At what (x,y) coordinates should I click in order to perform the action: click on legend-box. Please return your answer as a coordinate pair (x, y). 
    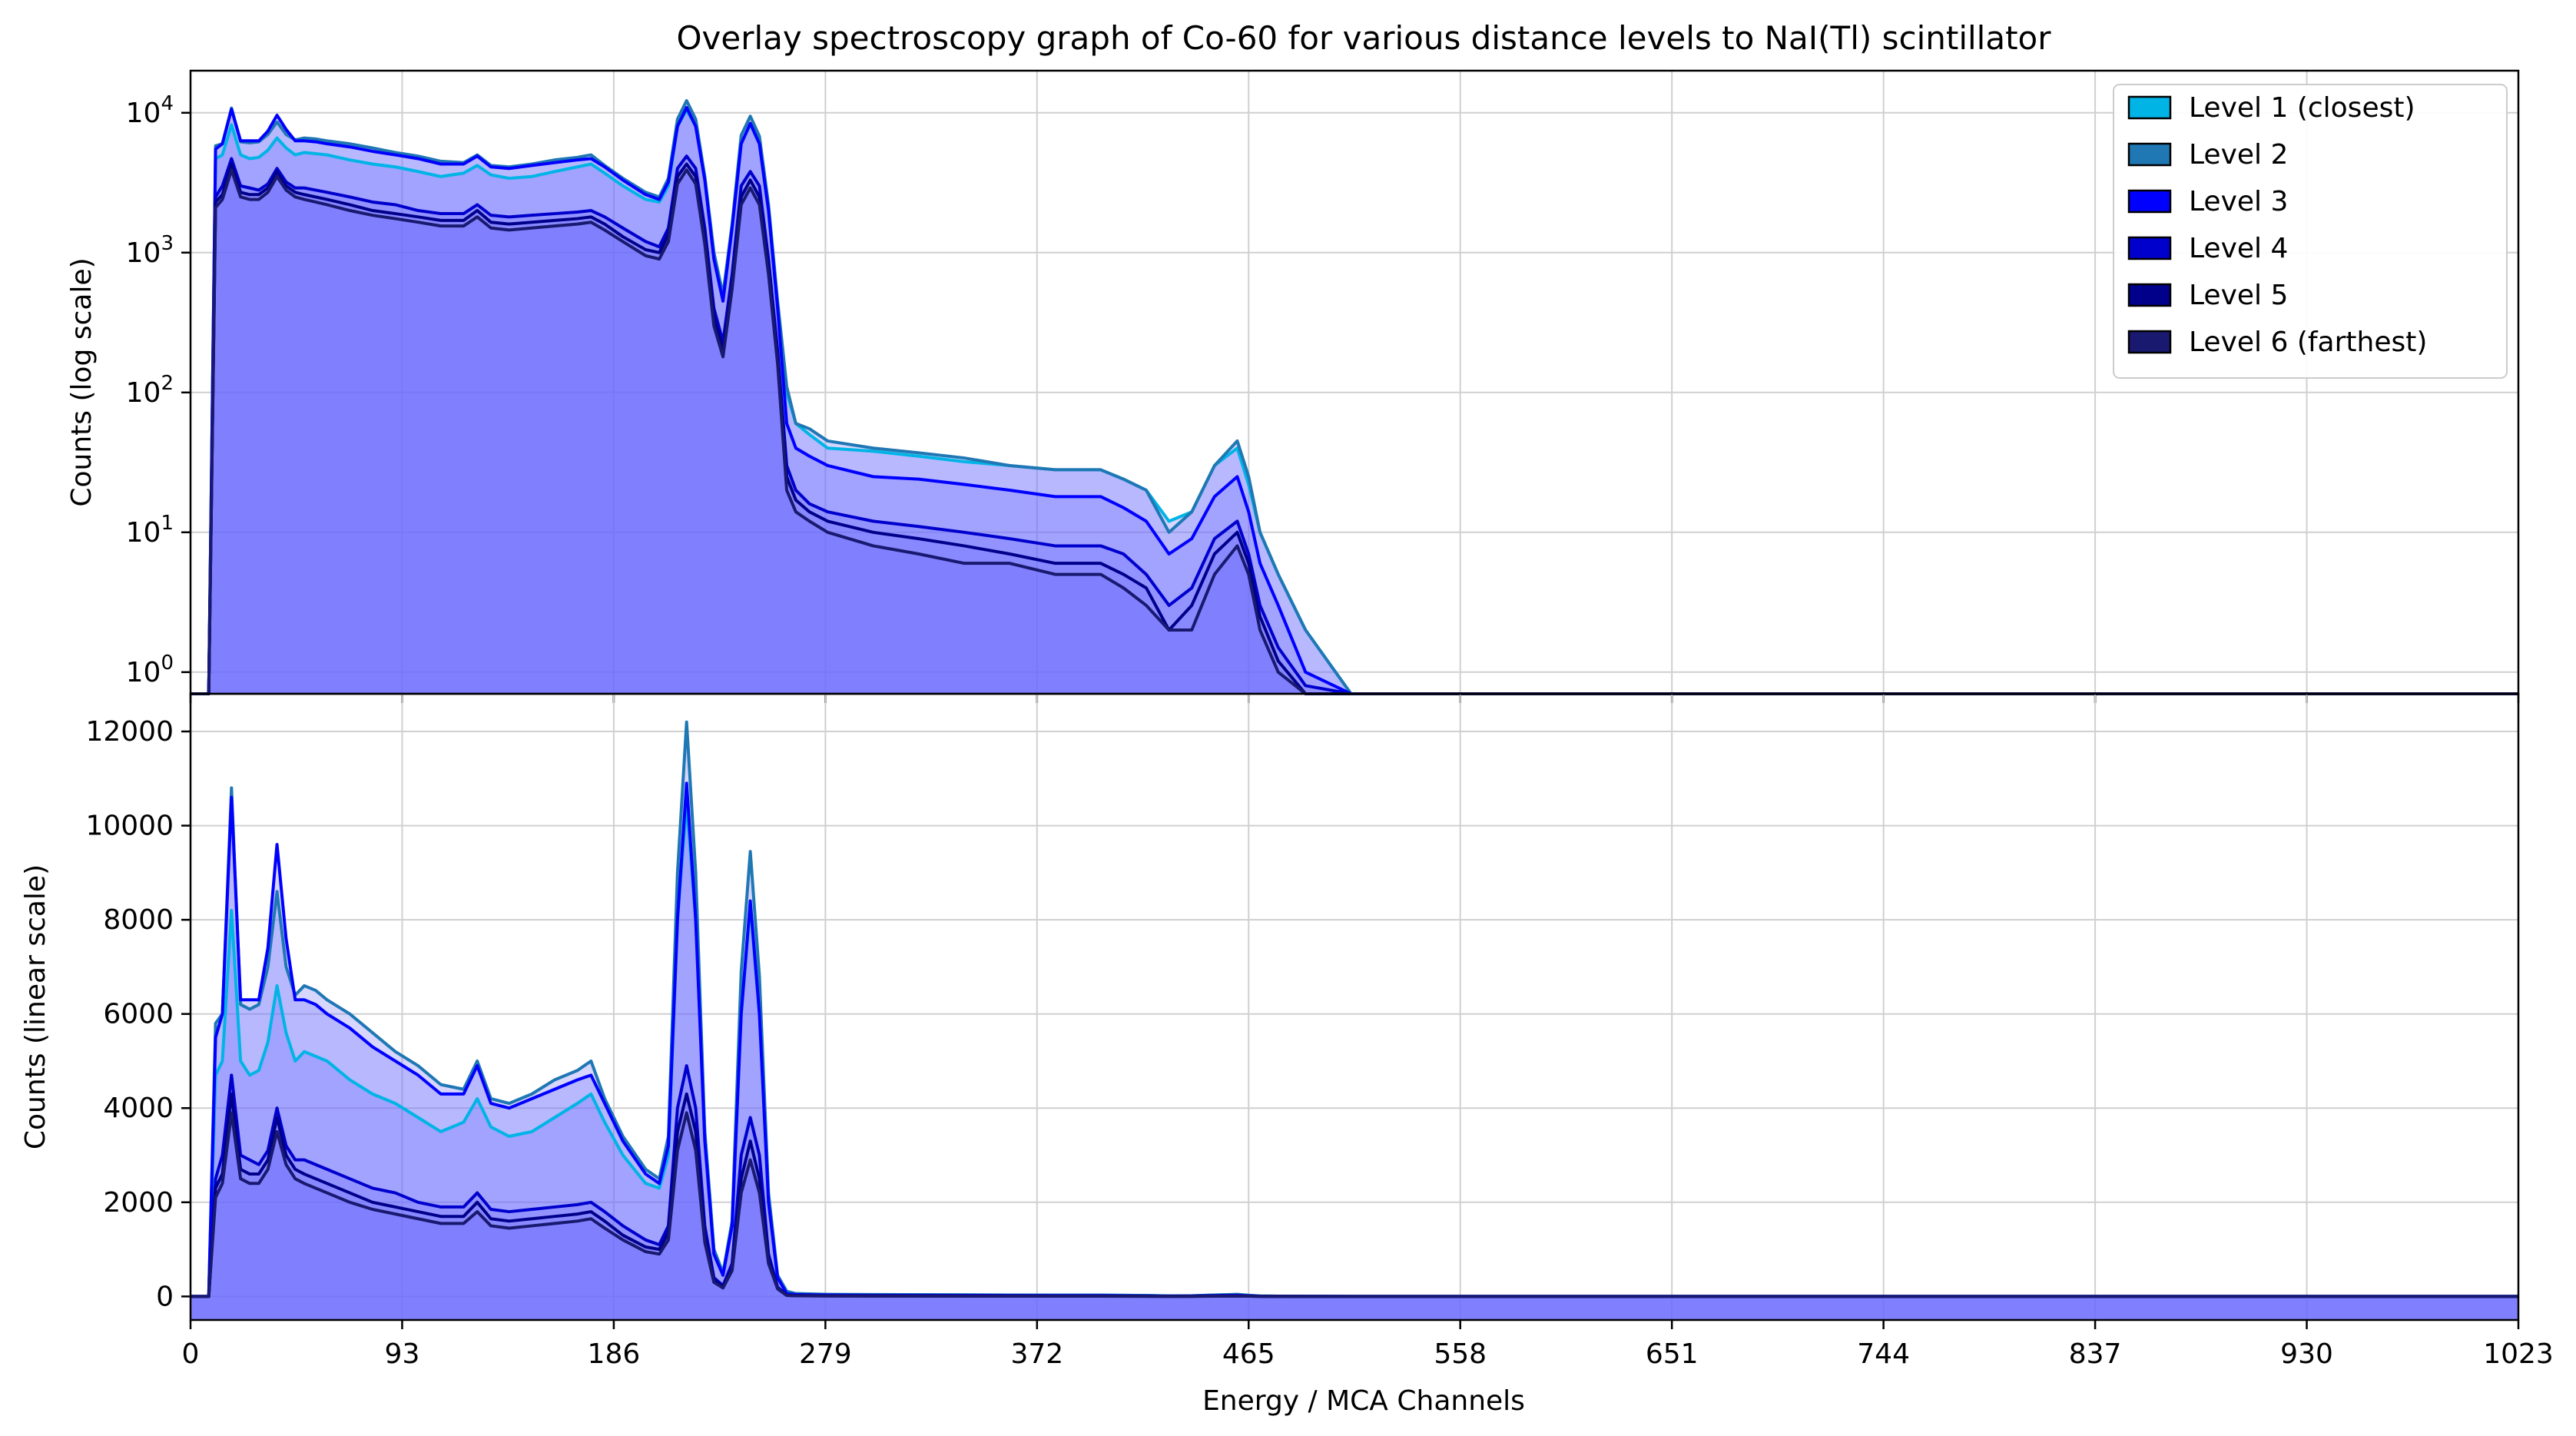
    Looking at the image, I should click on (2310, 232).